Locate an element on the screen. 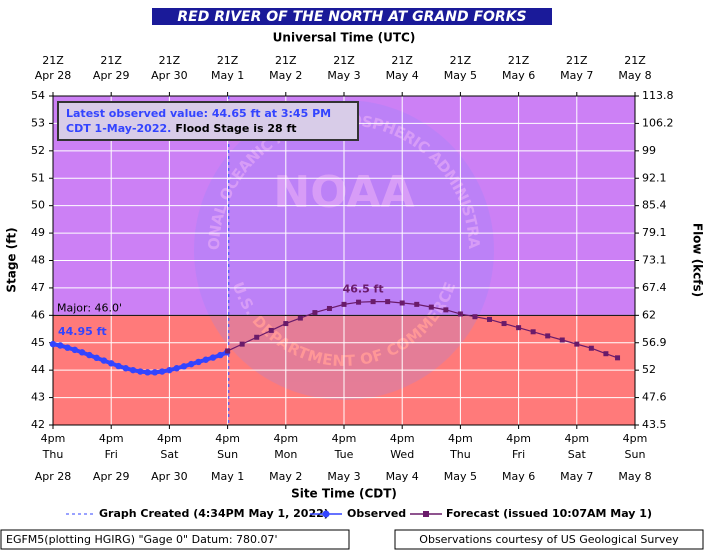  y-axis-label: Stage (ft) is located at coordinates (12, 259).